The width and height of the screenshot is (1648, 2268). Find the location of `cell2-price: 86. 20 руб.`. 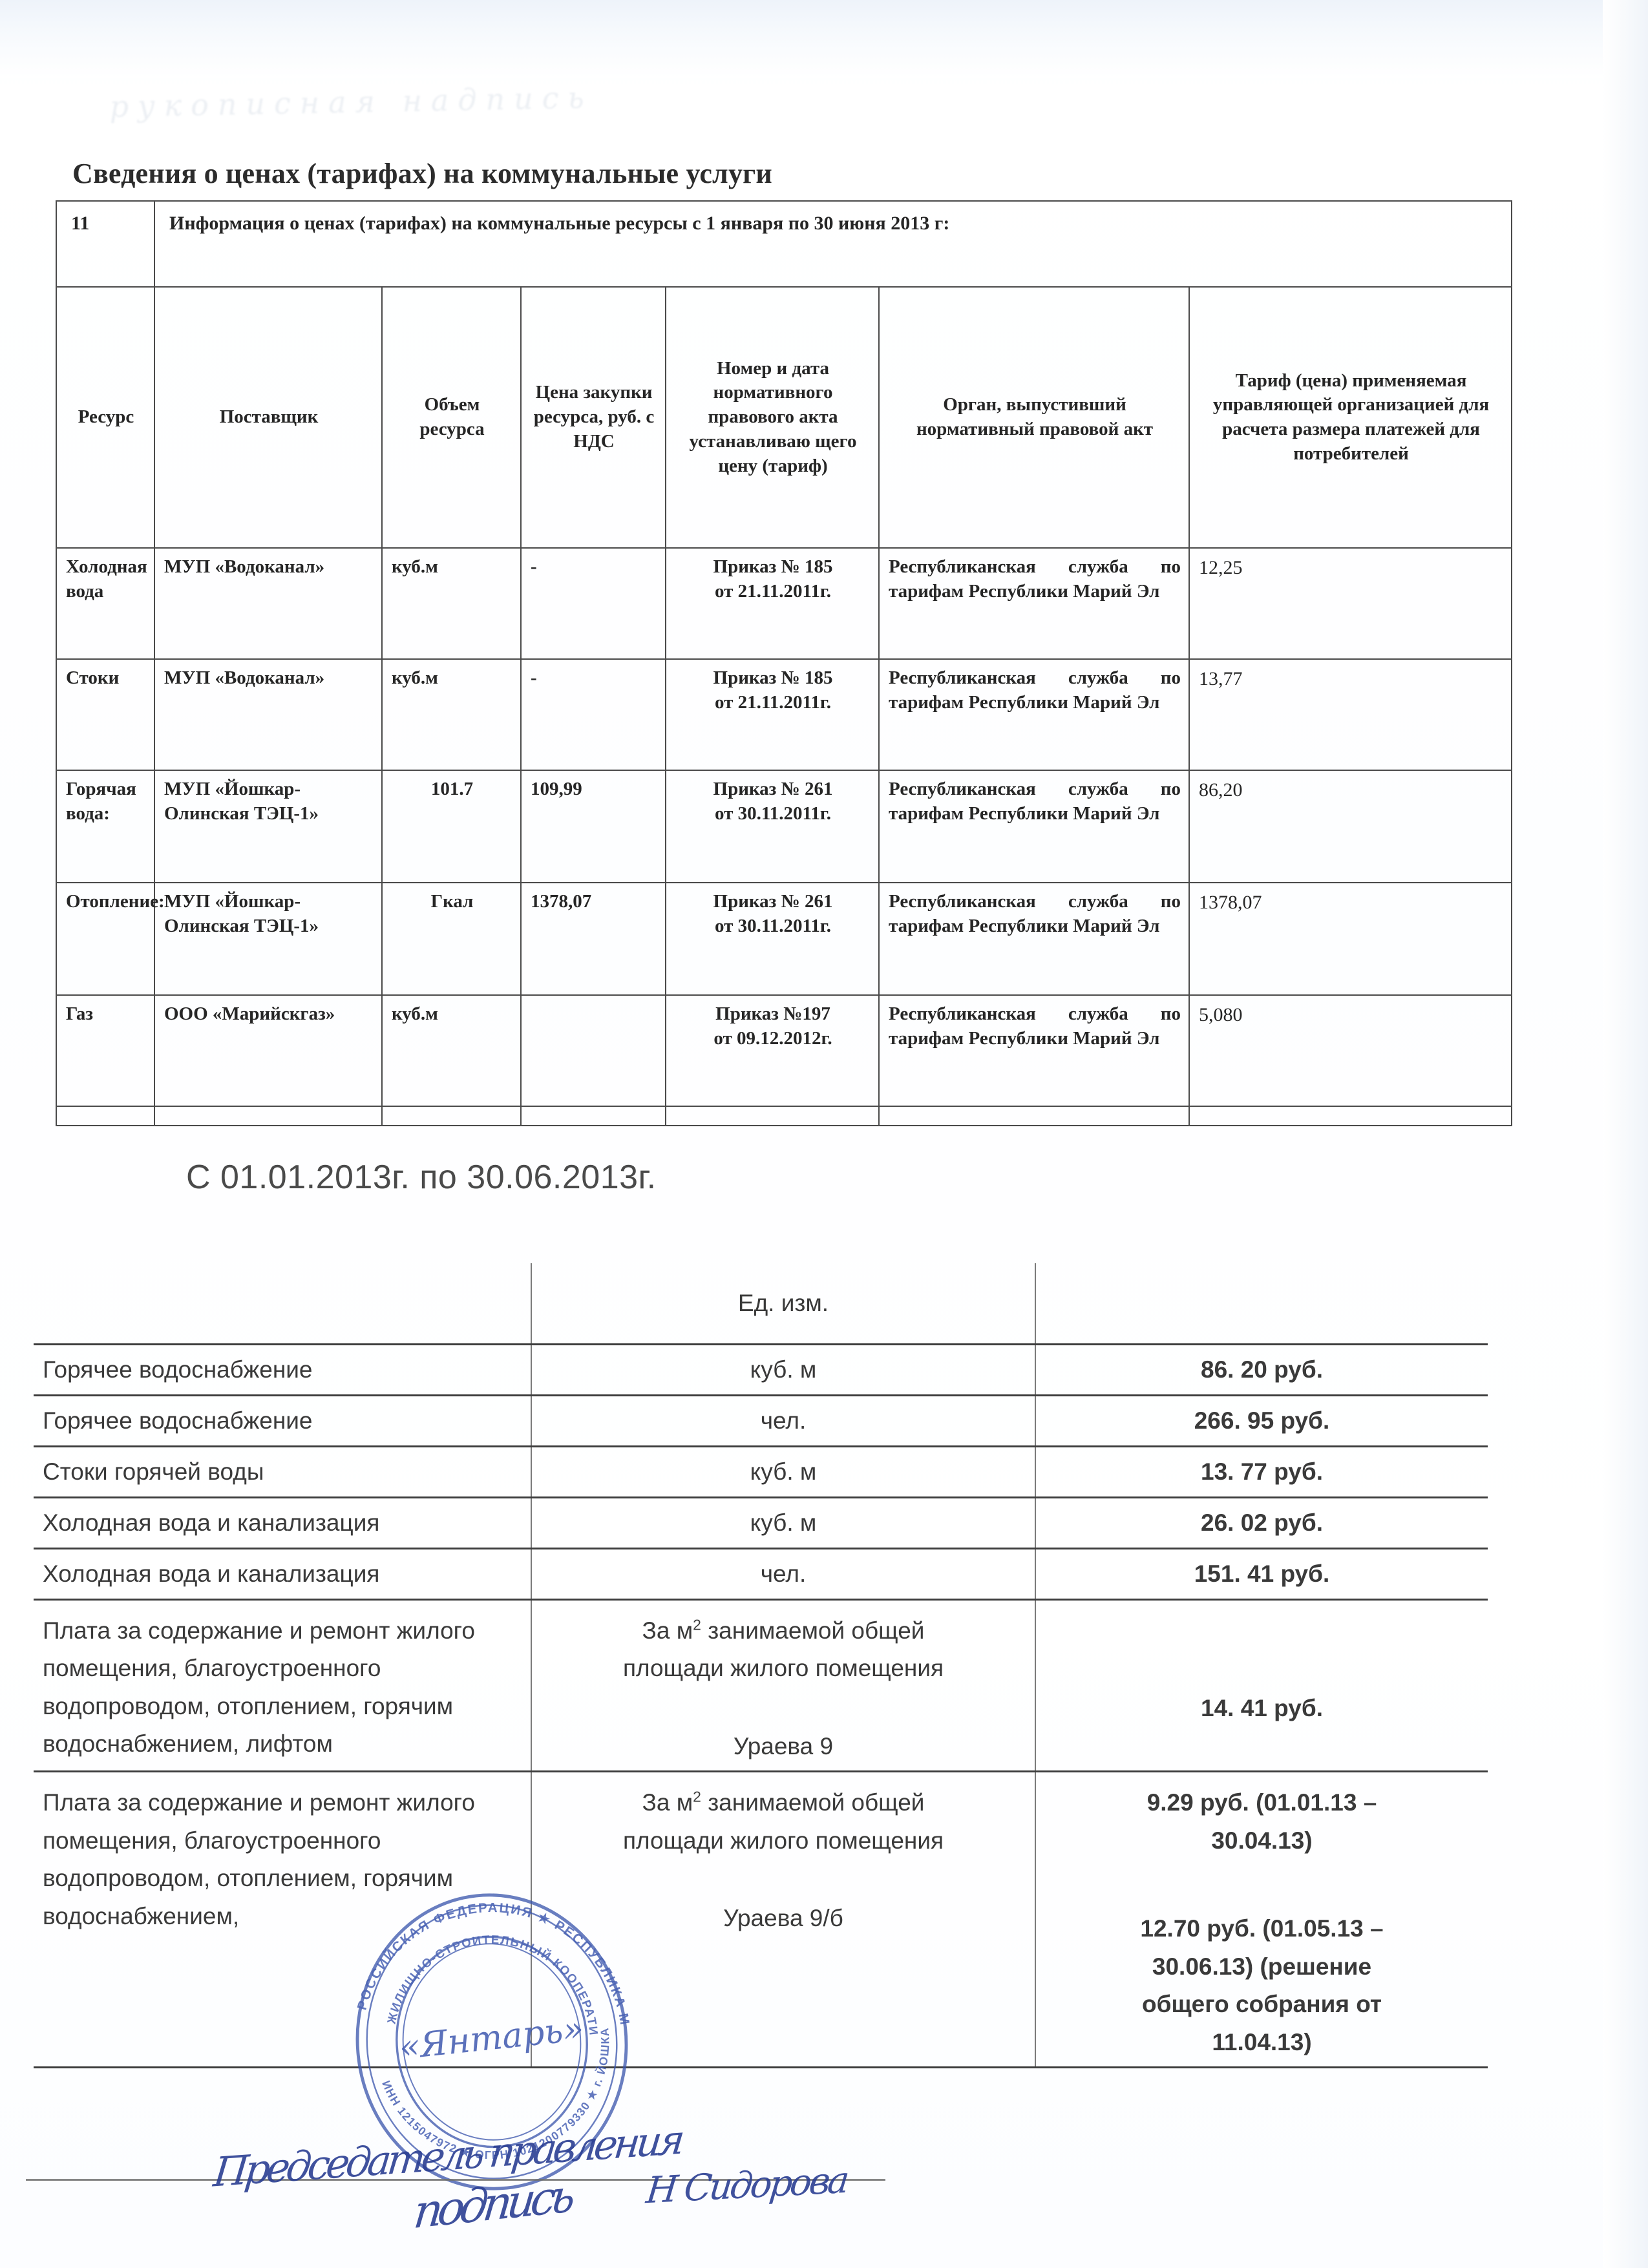

cell2-price: 86. 20 руб. is located at coordinates (1261, 1370).